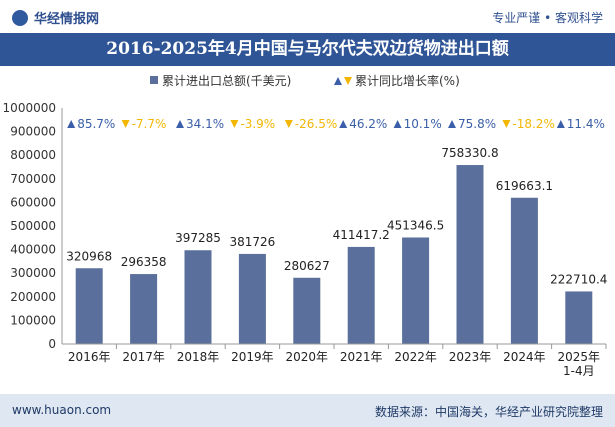  I want to click on bar-value-label: 320968, so click(89, 256).